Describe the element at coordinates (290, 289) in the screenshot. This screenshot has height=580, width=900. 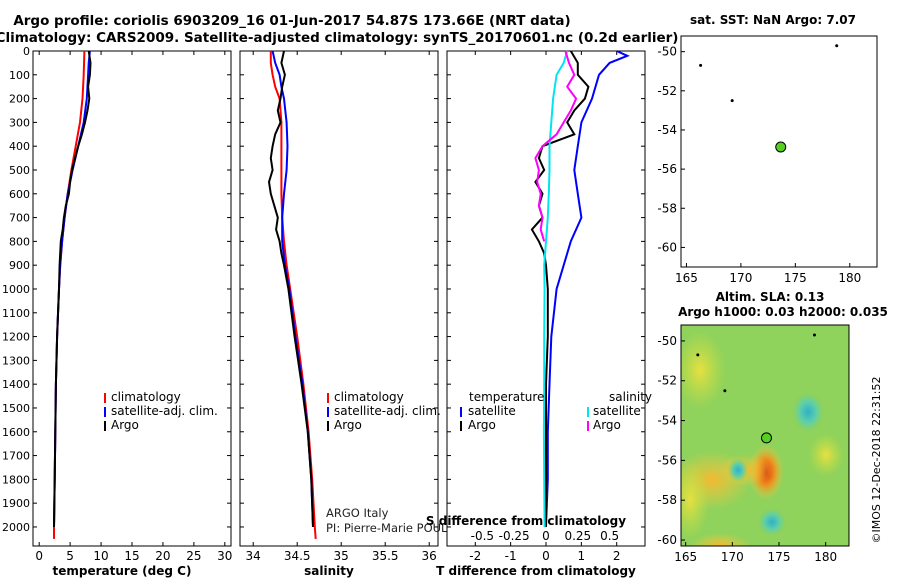
I see `salinity-series-argo` at that location.